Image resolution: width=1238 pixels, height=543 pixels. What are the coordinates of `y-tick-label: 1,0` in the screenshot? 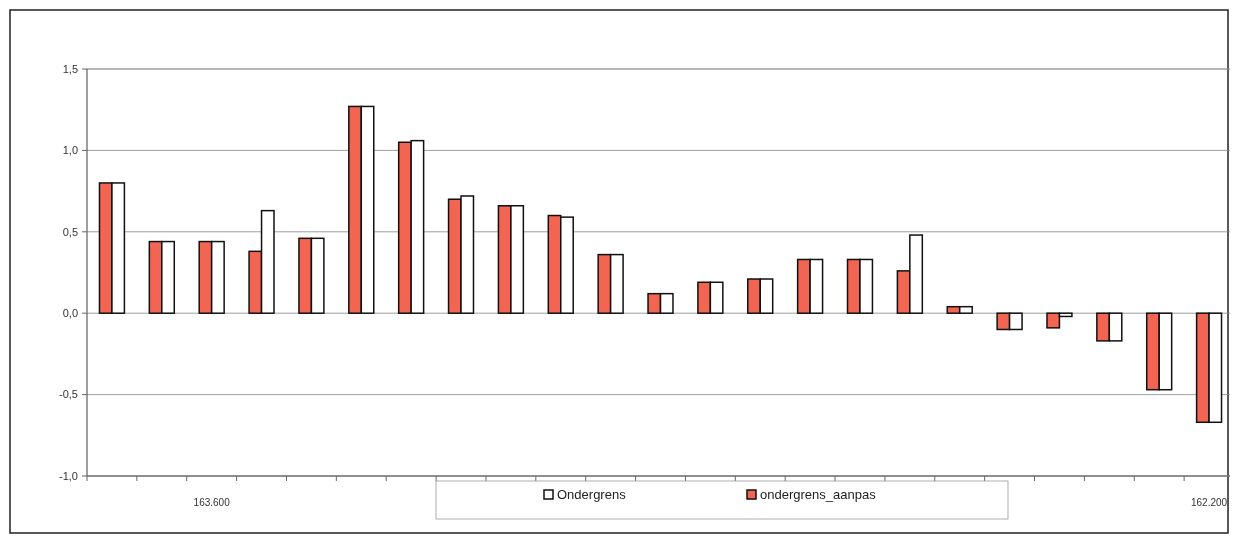 It's located at (70, 150).